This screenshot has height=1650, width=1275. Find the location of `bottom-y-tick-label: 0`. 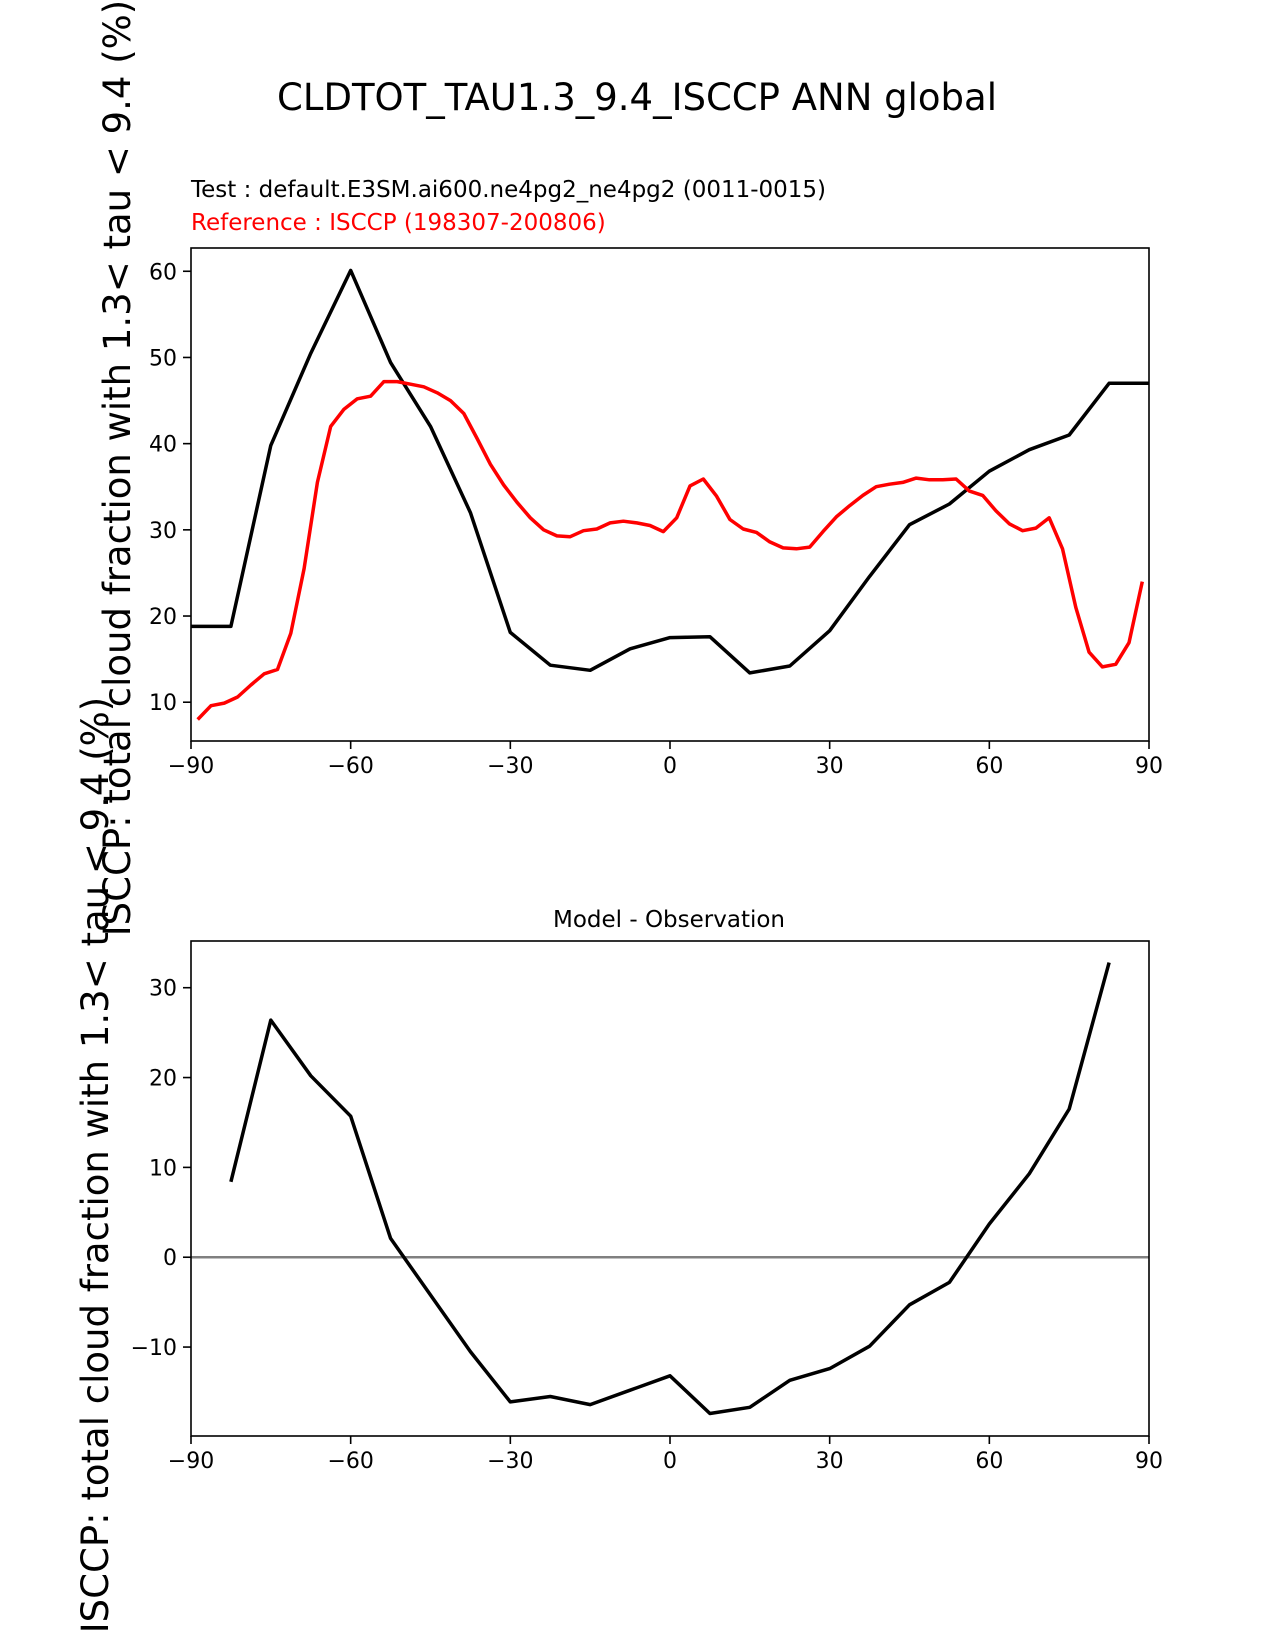

bottom-y-tick-label: 0 is located at coordinates (170, 1258).